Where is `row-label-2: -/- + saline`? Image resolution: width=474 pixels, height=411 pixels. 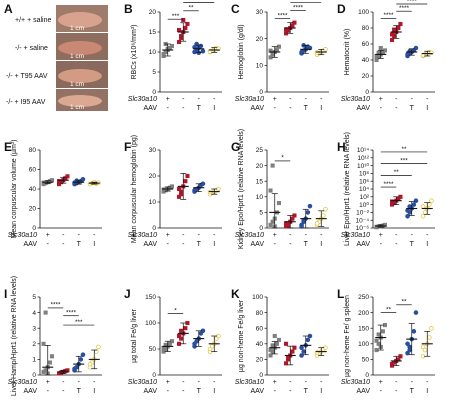
row-label-2: -/- + saline is located at coordinates (31, 48).